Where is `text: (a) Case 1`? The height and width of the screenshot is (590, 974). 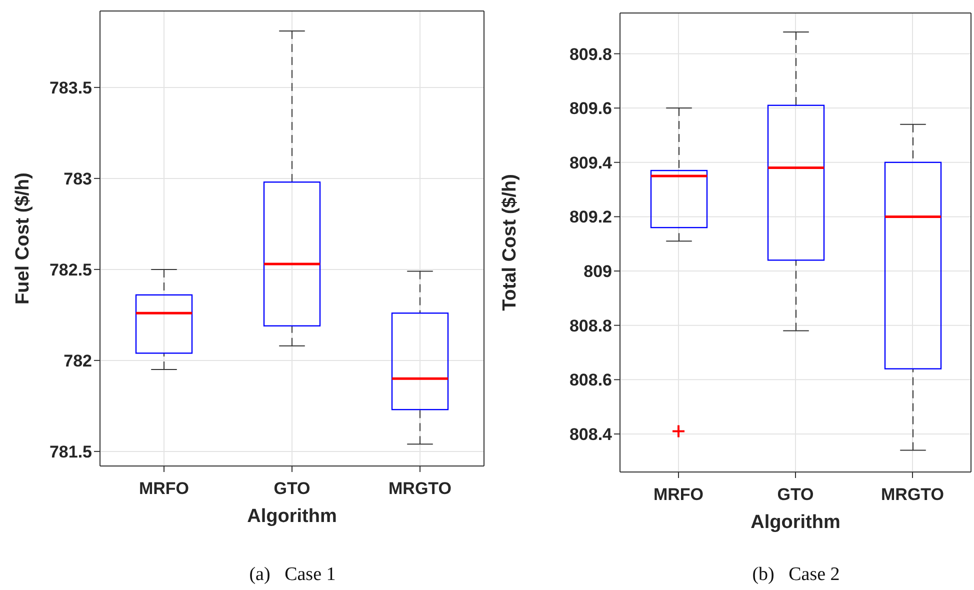
text: (a) Case 1 is located at coordinates (292, 575).